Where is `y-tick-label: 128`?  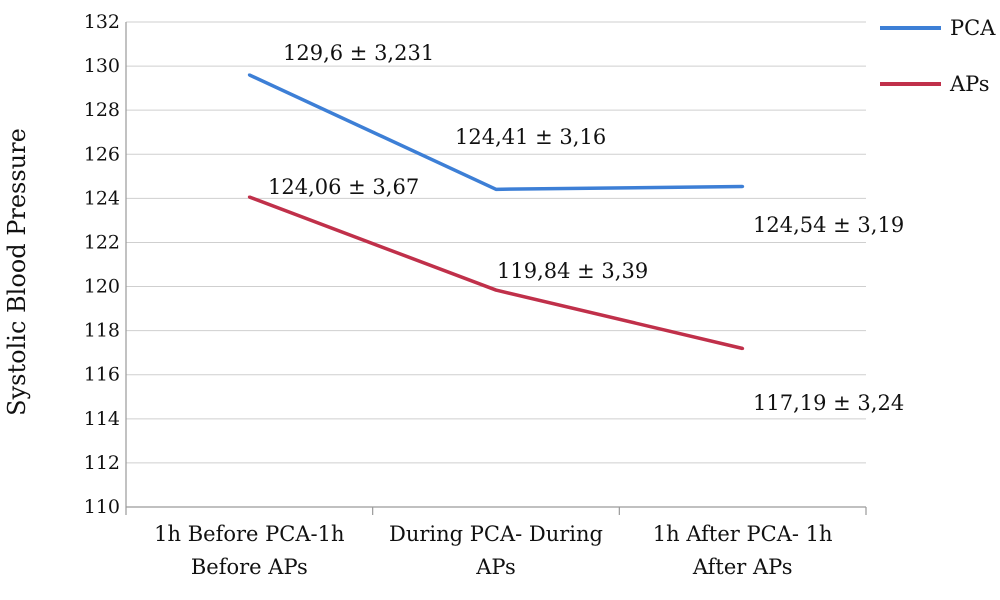 y-tick-label: 128 is located at coordinates (102, 110).